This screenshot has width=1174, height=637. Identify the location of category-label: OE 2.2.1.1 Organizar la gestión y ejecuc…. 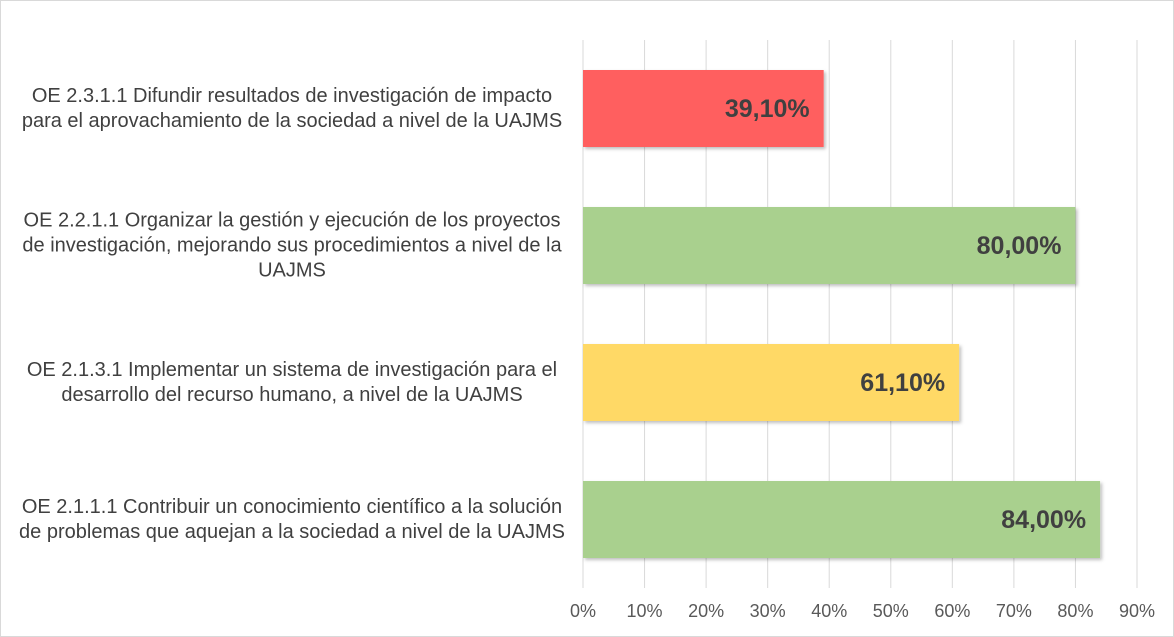
(292, 245).